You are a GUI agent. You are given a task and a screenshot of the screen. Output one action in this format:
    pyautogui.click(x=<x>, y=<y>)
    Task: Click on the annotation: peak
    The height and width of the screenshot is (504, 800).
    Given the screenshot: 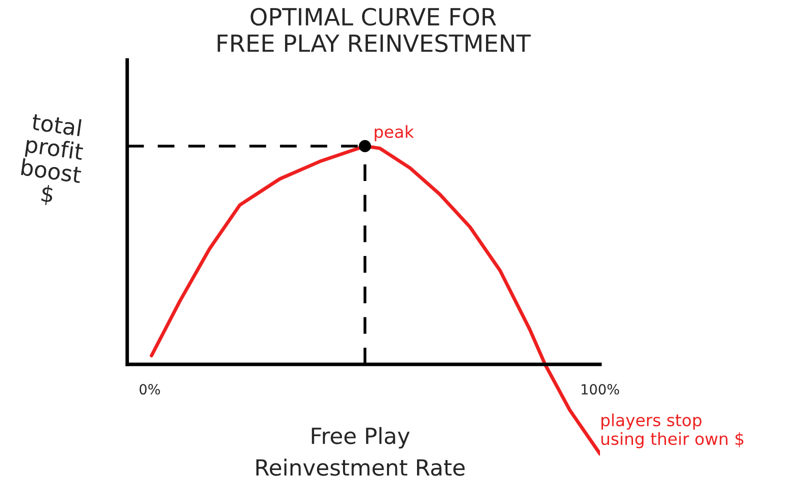 What is the action you would take?
    pyautogui.click(x=394, y=133)
    